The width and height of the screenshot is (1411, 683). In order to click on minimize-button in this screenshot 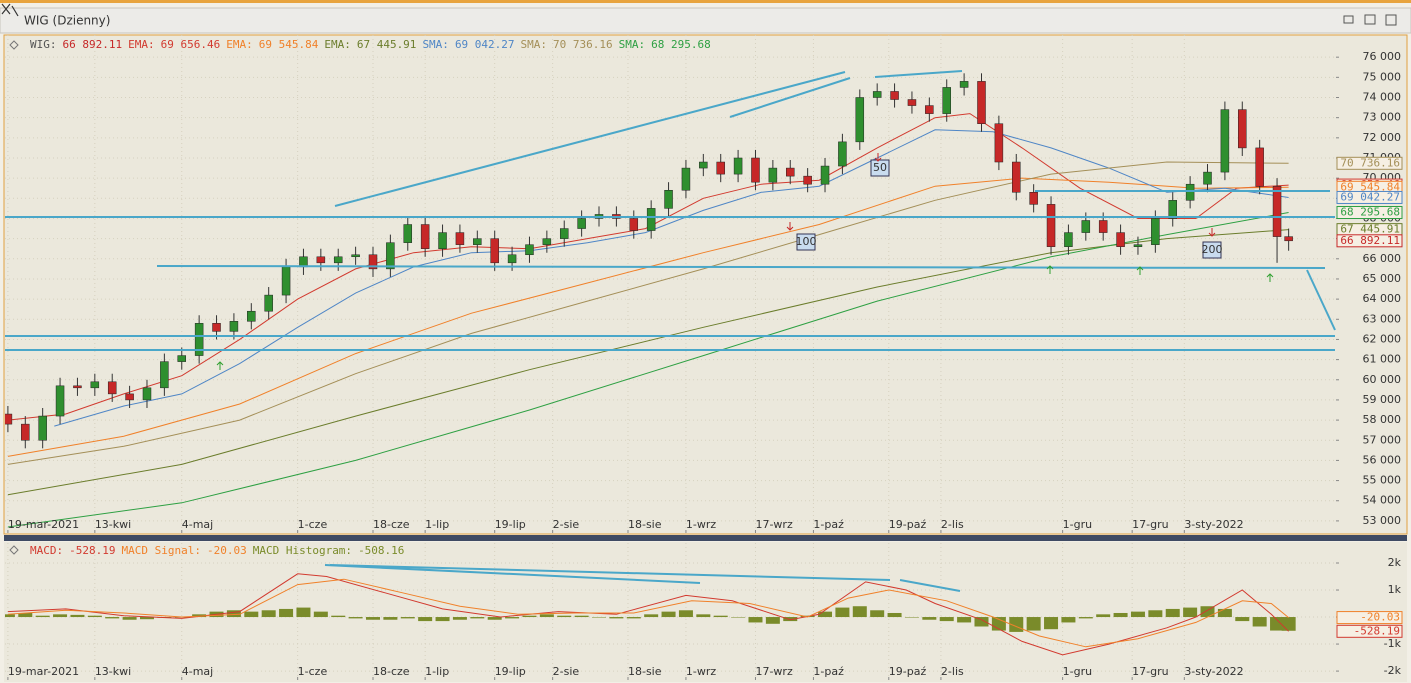, I will do `click(1348, 19)`.